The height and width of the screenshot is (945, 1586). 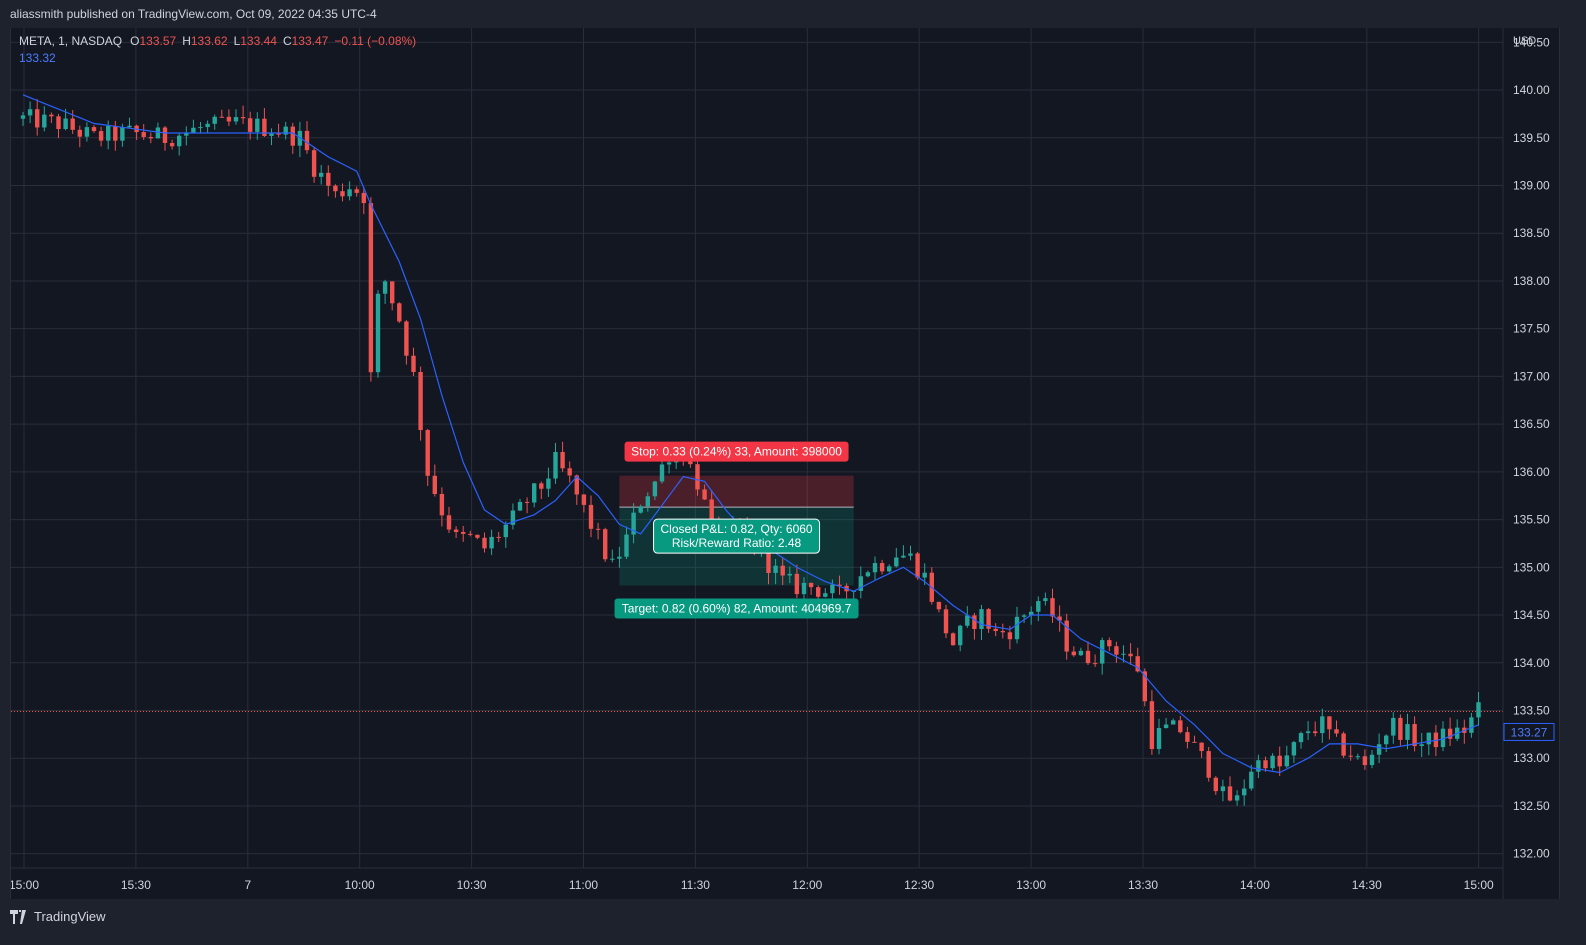 I want to click on pnl-line-1: Closed P&L: 0.82, Qty: 6060, so click(x=737, y=529).